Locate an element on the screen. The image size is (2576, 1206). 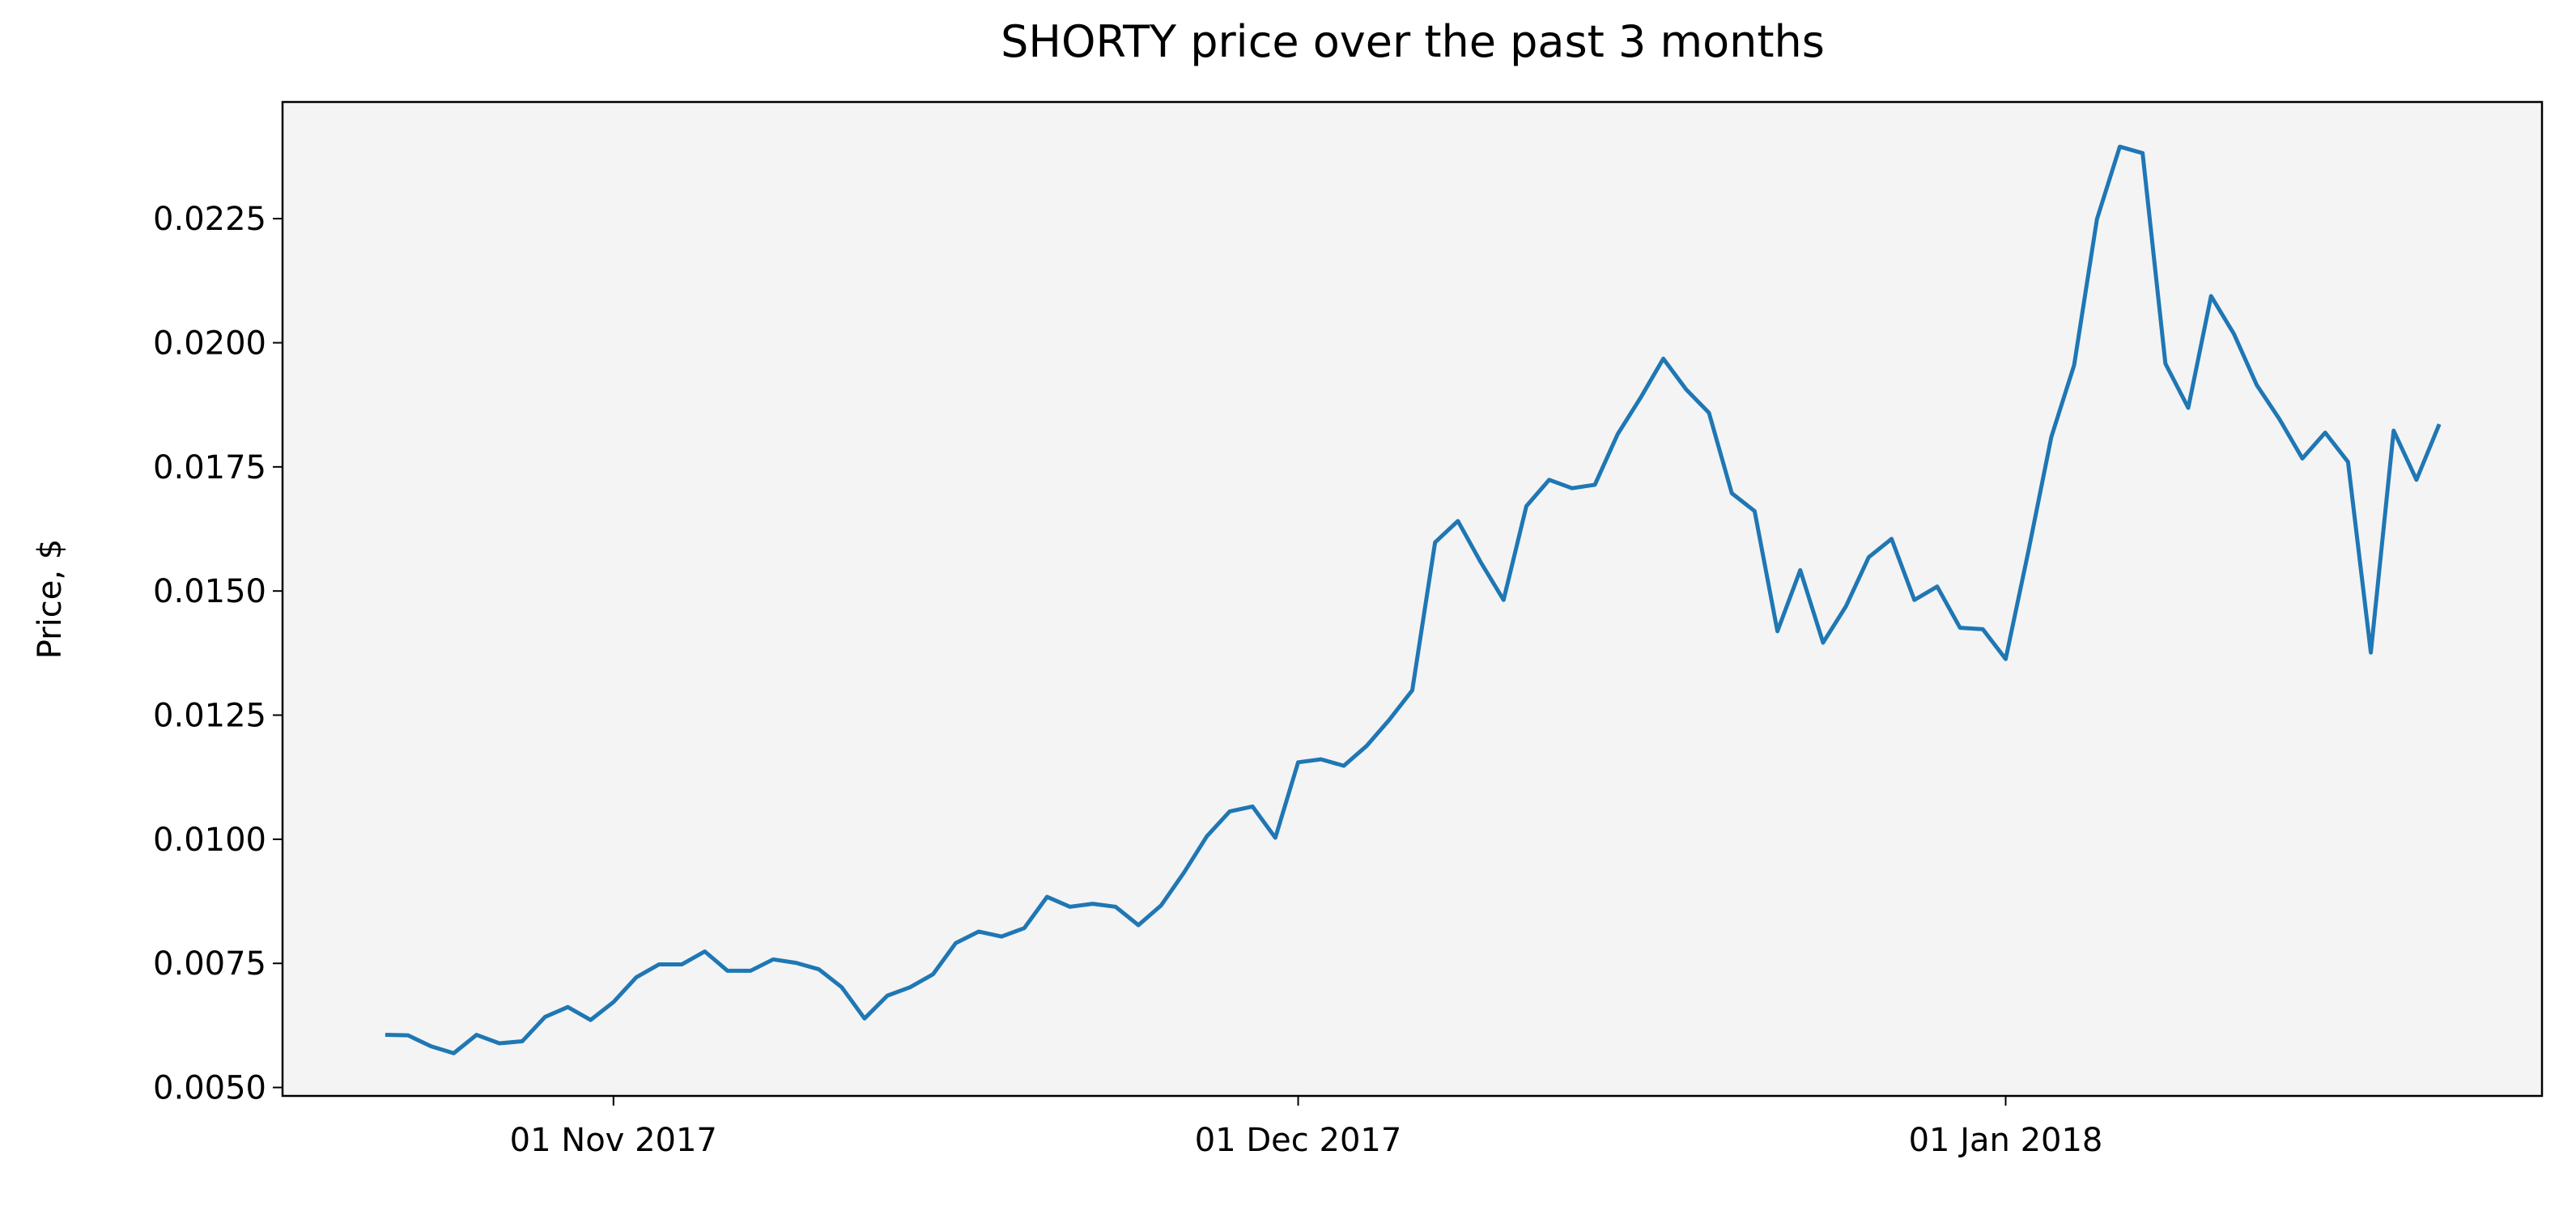
chart-title: SHORTY price over the past 3 months is located at coordinates (1413, 41).